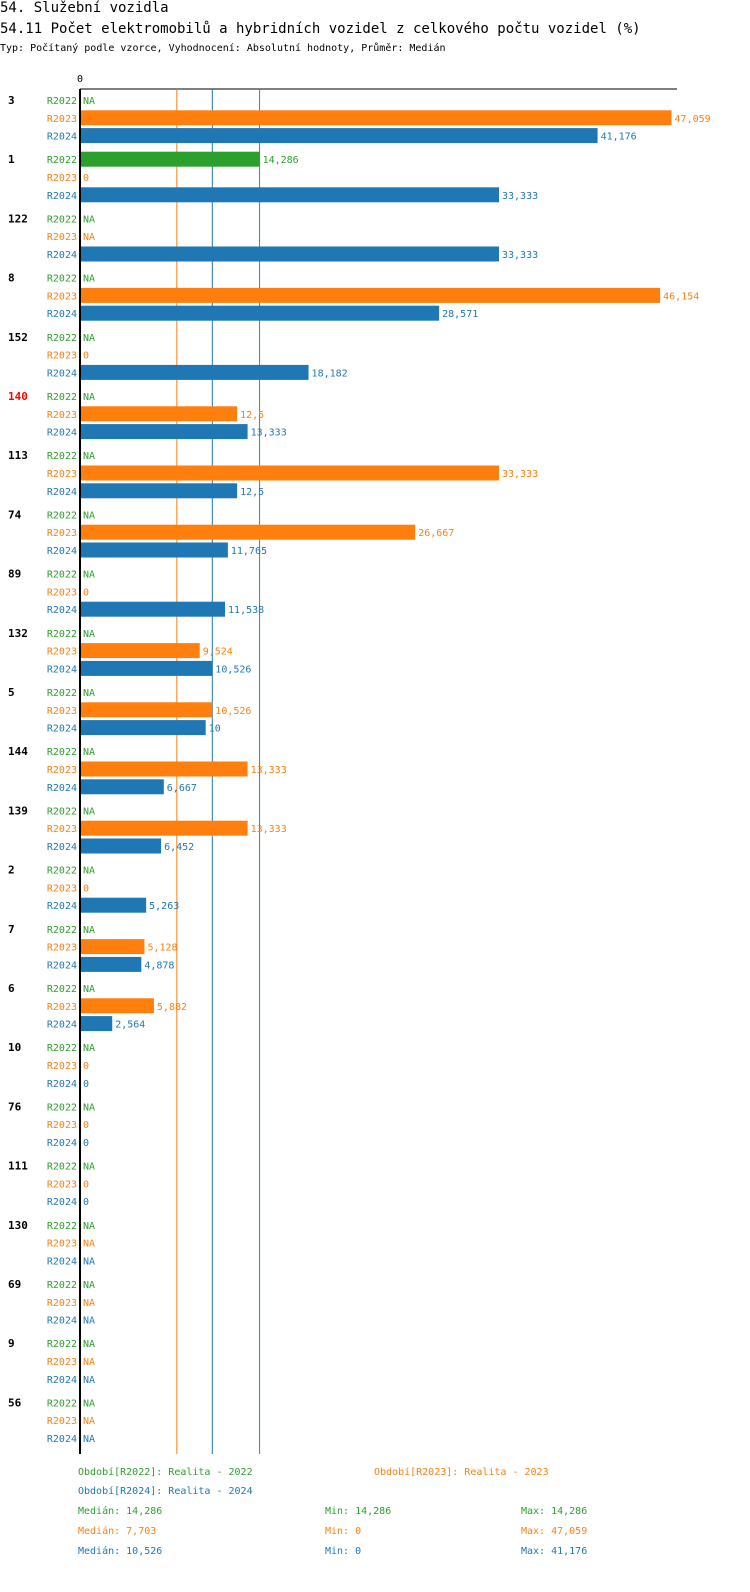 The image size is (750, 1592). What do you see at coordinates (120, 1551) in the screenshot?
I see `stat-median: Medián: 10,526` at bounding box center [120, 1551].